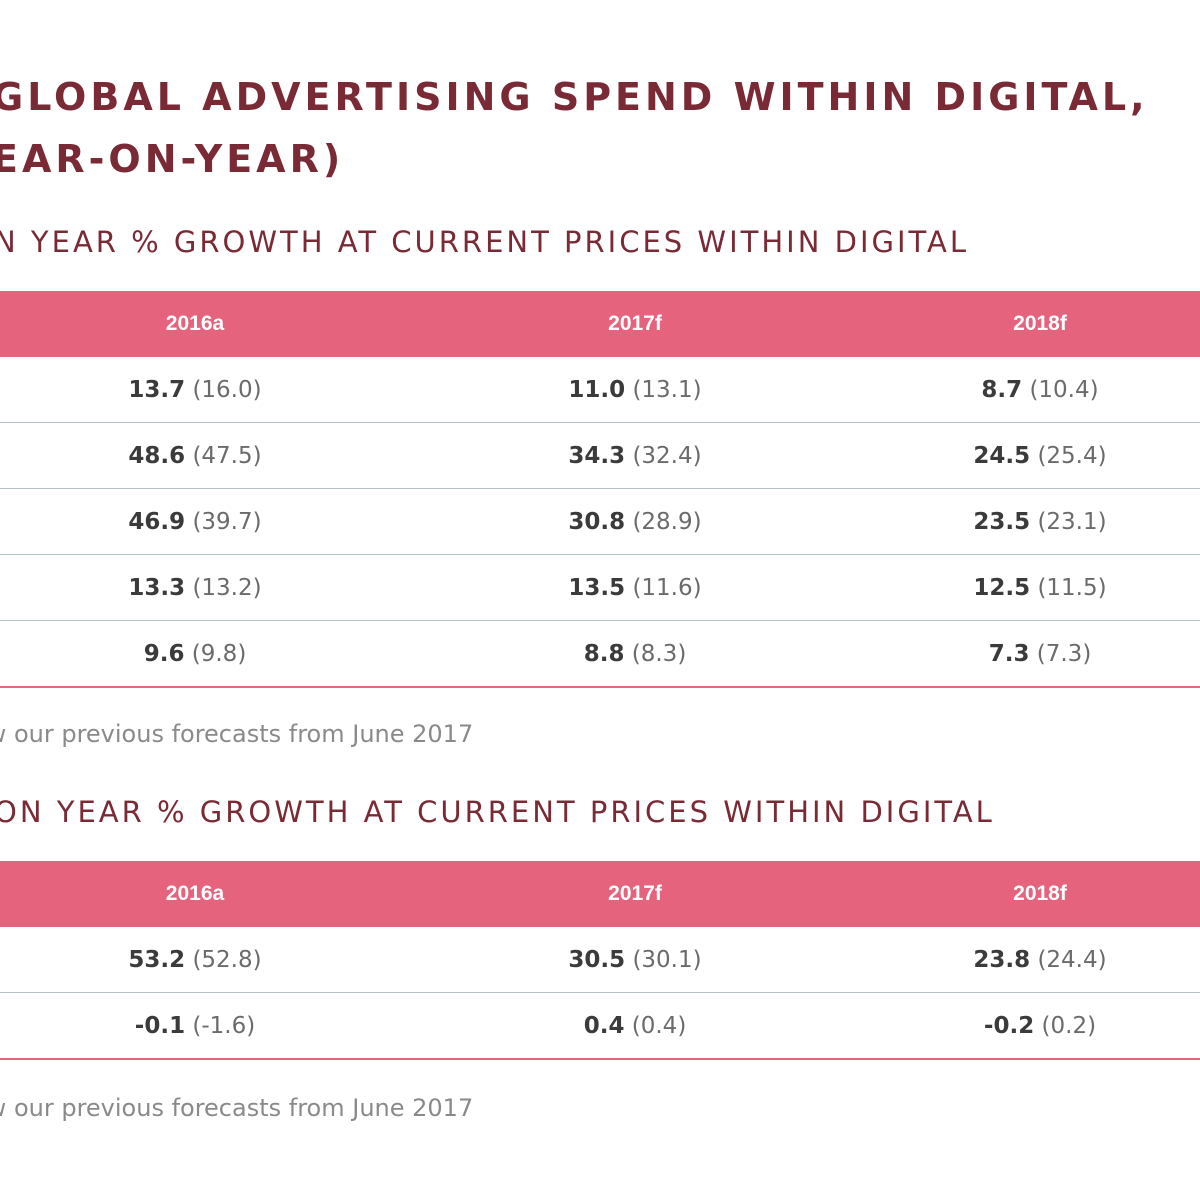 The width and height of the screenshot is (1200, 1200). Describe the element at coordinates (604, 653) in the screenshot. I see `current-value: 8.8` at that location.